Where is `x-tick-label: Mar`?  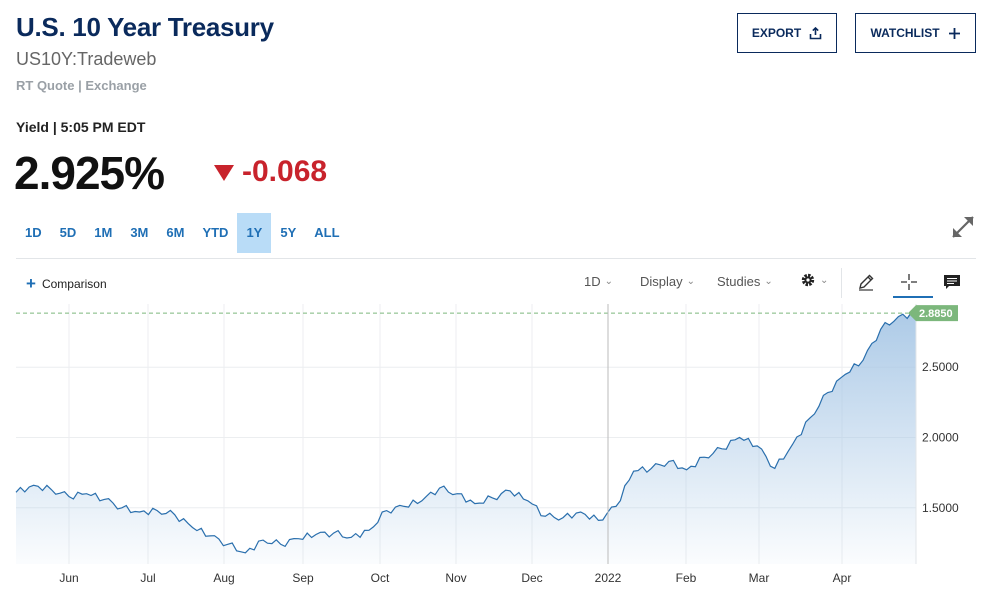
x-tick-label: Mar is located at coordinates (759, 578).